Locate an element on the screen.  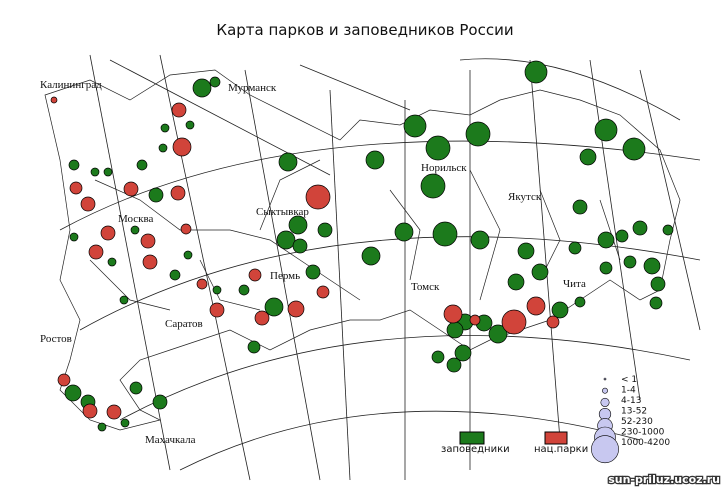
legend-size-label: 13-52 is located at coordinates (634, 412).